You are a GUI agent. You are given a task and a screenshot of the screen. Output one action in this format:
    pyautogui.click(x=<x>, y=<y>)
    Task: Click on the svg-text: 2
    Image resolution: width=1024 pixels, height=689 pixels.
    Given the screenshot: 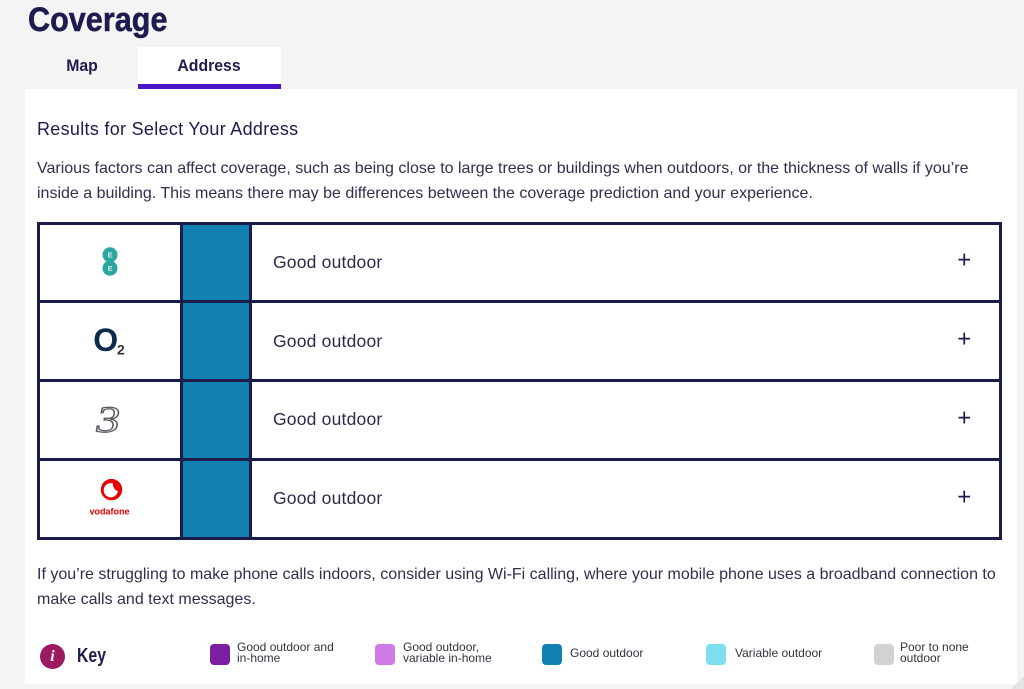 What is the action you would take?
    pyautogui.click(x=121, y=350)
    